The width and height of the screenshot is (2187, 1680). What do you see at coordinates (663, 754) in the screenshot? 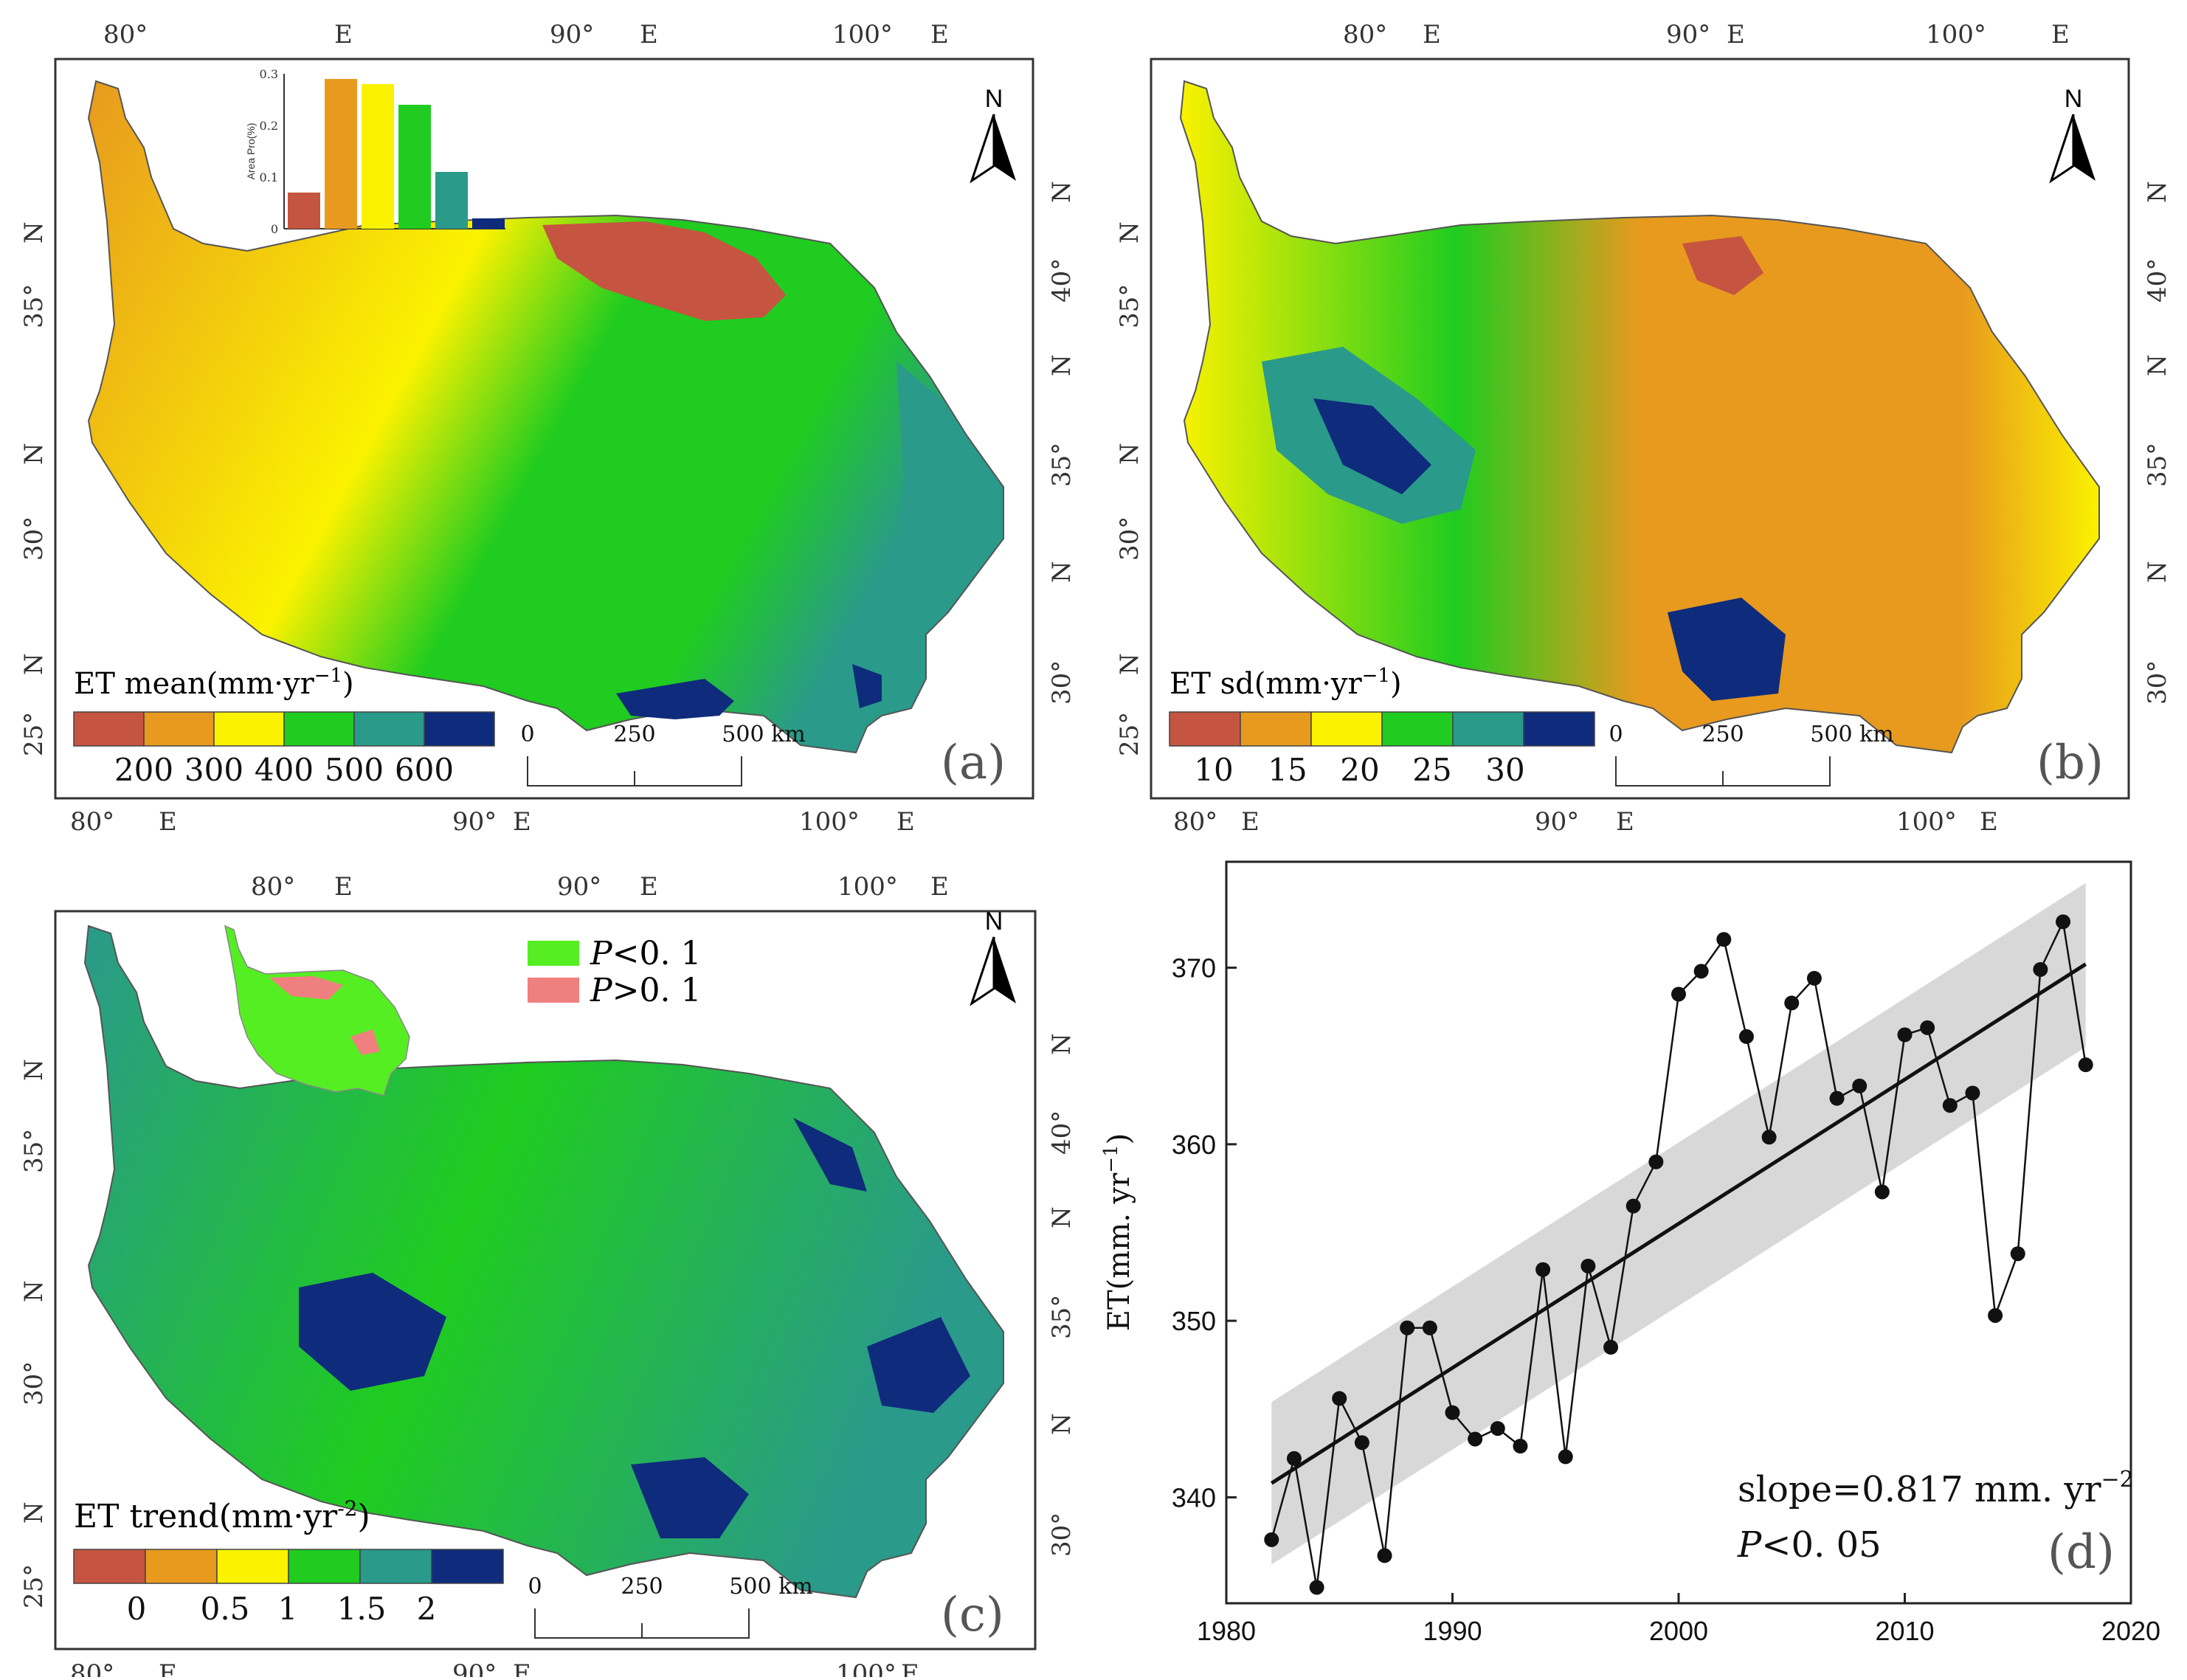
I see `scale-bar: 0 250 500 km` at bounding box center [663, 754].